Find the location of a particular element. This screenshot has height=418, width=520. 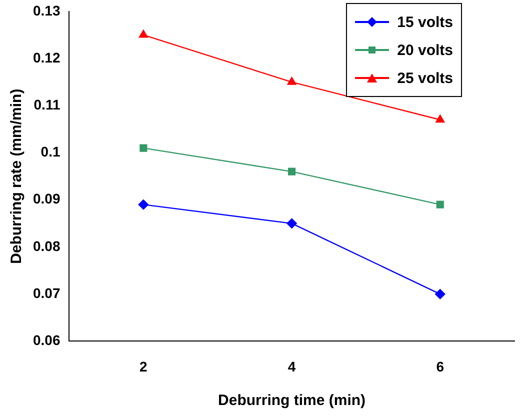

y-tick-label: 0.12 is located at coordinates (46, 57).